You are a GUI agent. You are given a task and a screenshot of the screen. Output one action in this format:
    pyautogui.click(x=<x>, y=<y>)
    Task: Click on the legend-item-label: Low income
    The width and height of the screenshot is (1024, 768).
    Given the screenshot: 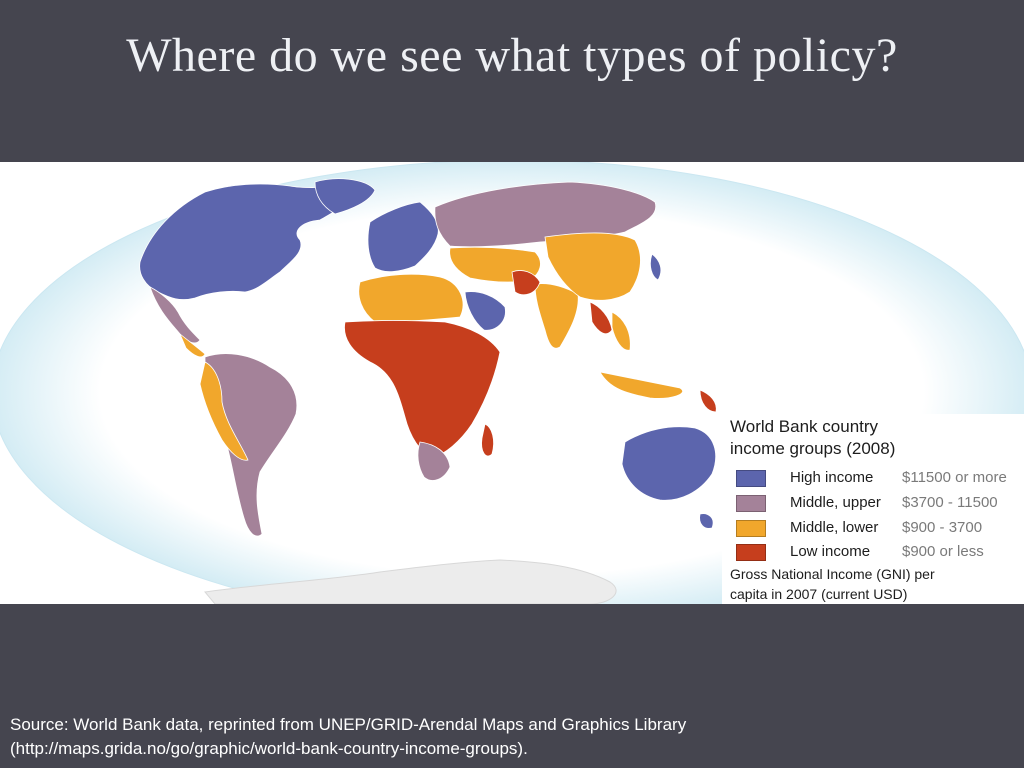 What is the action you would take?
    pyautogui.click(x=830, y=551)
    